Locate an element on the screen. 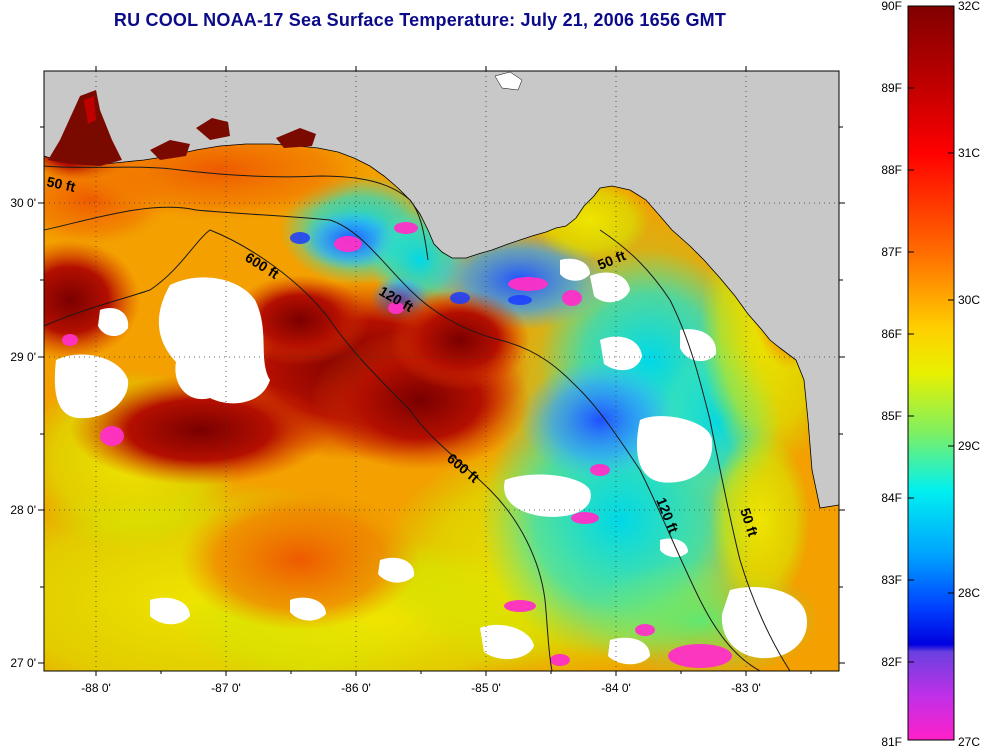  x-tick-label: -84 0' is located at coordinates (616, 688).